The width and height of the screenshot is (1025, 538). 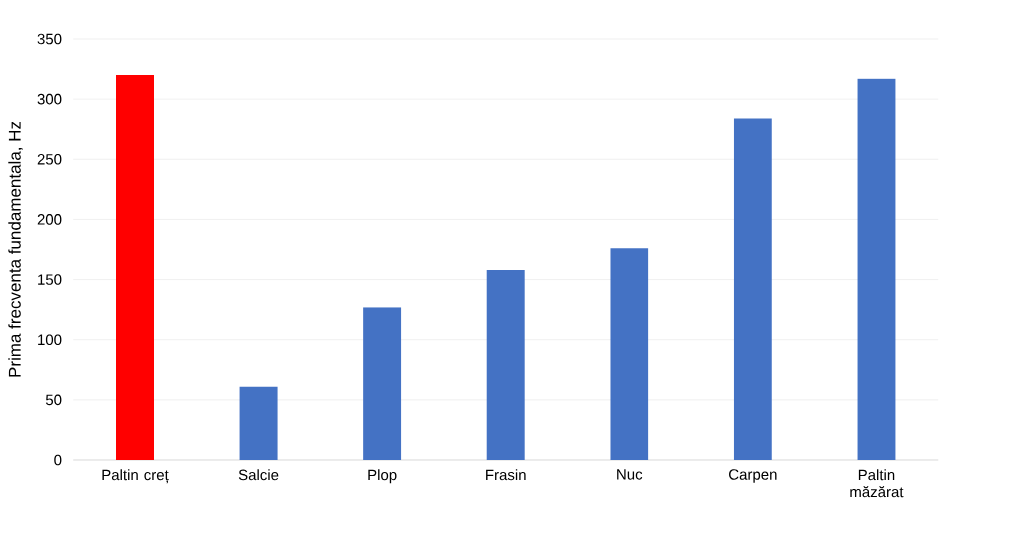 I want to click on y-tick-label: 350, so click(x=49, y=39).